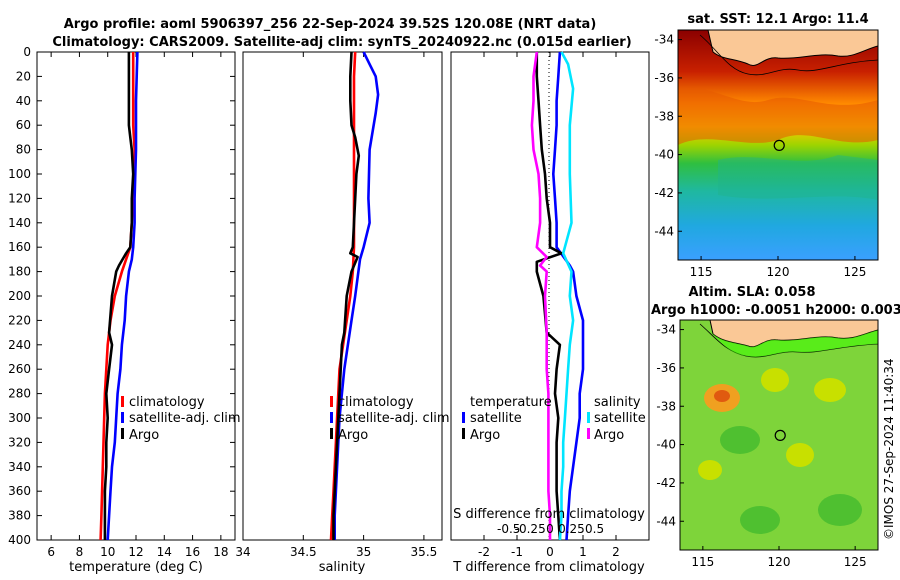 The width and height of the screenshot is (900, 580). I want to click on sla-map-image, so click(779, 435).